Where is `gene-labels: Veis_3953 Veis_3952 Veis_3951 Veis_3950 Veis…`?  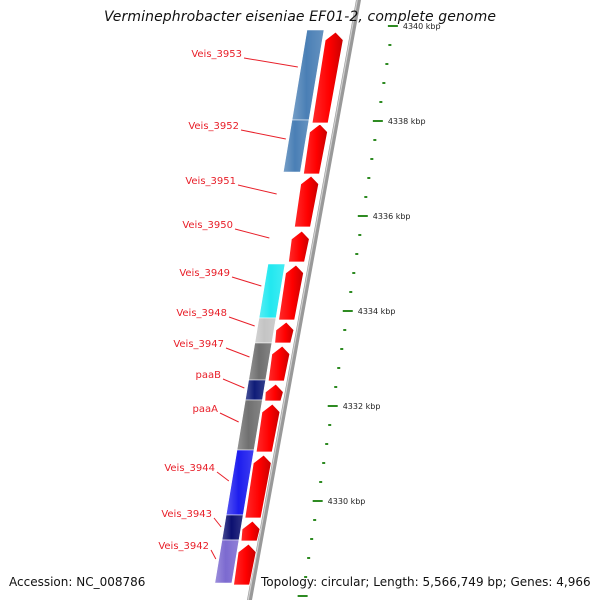 gene-labels: Veis_3953 Veis_3952 Veis_3951 Veis_3950 Veis… is located at coordinates (200, 300).